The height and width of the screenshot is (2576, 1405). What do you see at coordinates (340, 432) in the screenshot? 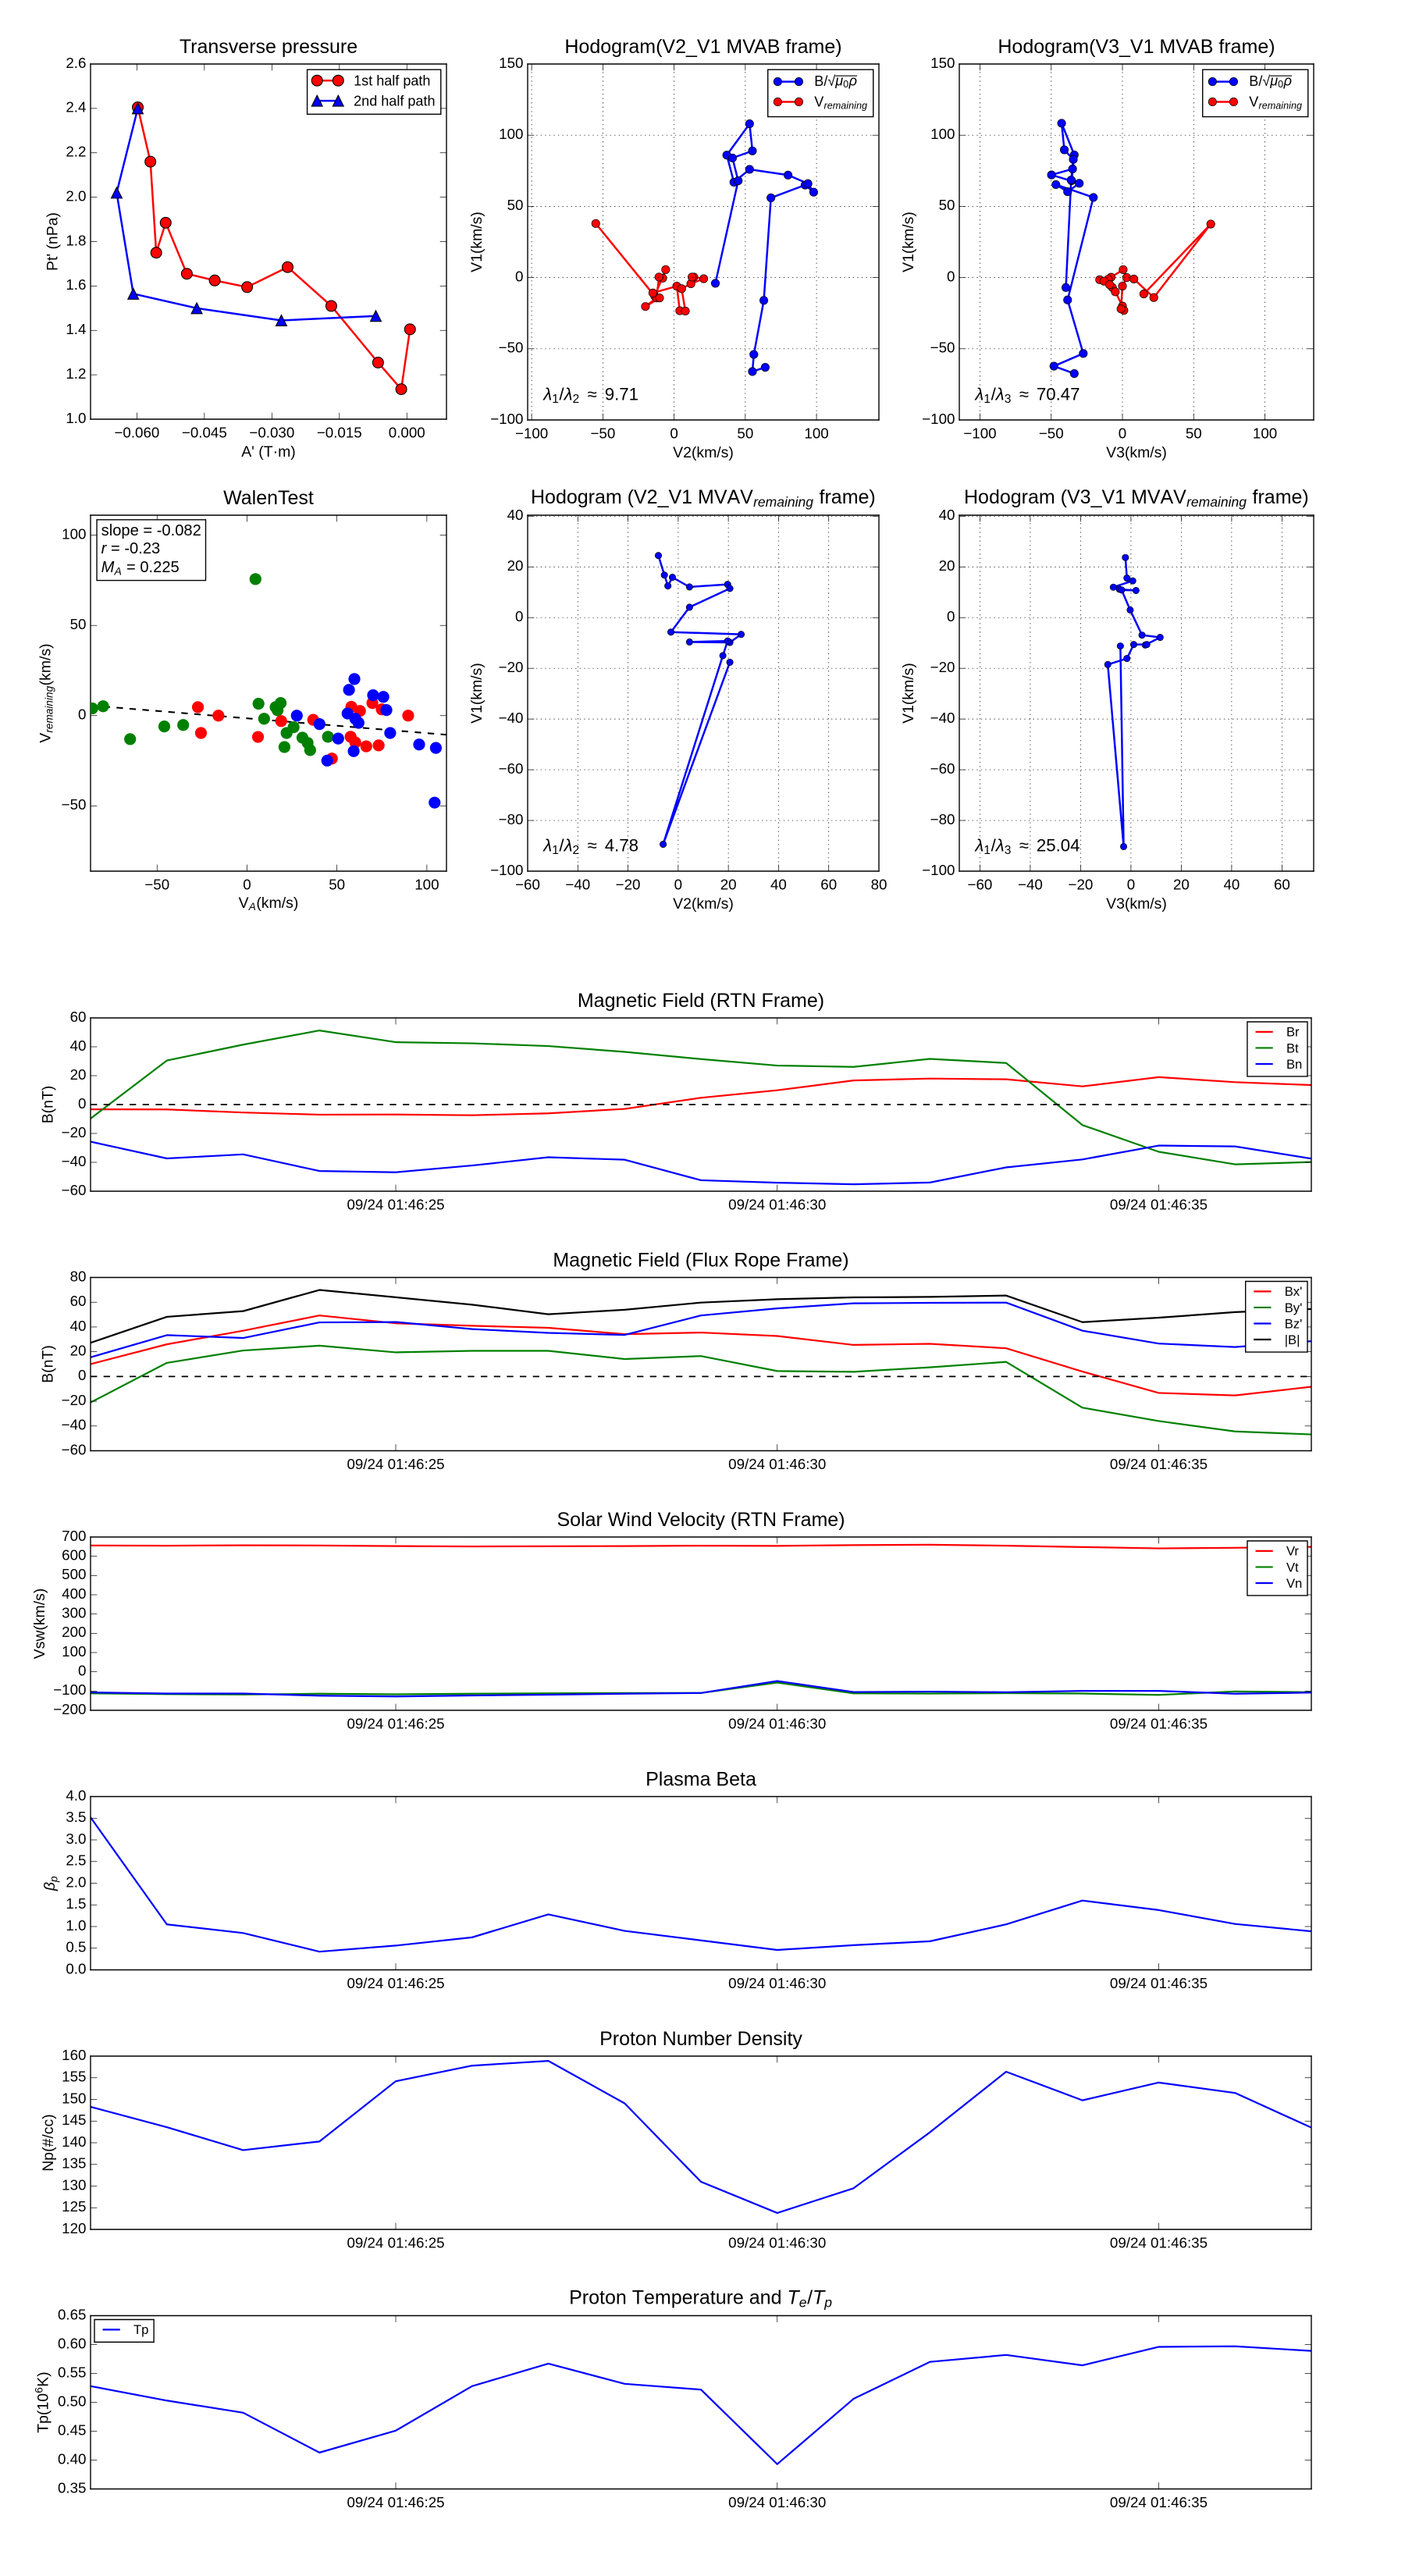
I see `svg-text: −0.015` at bounding box center [340, 432].